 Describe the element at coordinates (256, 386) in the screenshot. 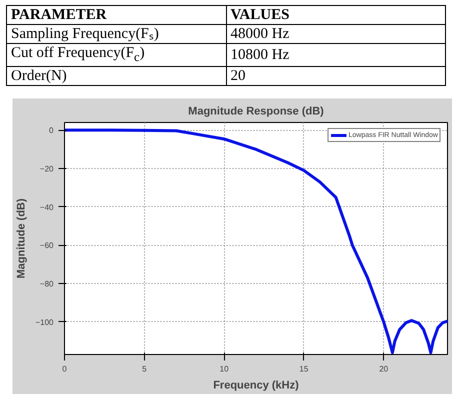

I see `x-axis-title: Frequency (kHz)` at that location.